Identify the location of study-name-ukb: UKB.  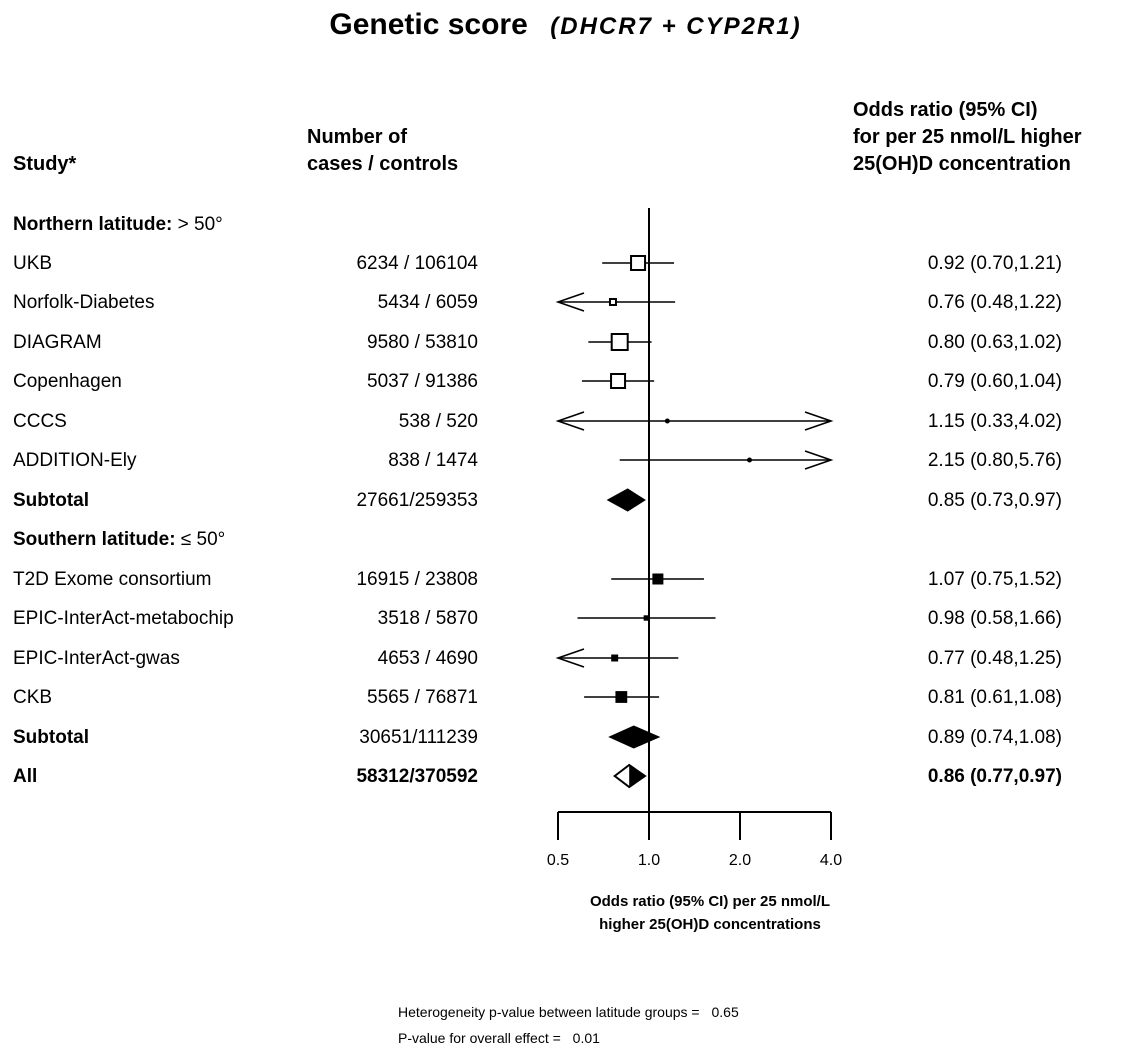
(33, 263).